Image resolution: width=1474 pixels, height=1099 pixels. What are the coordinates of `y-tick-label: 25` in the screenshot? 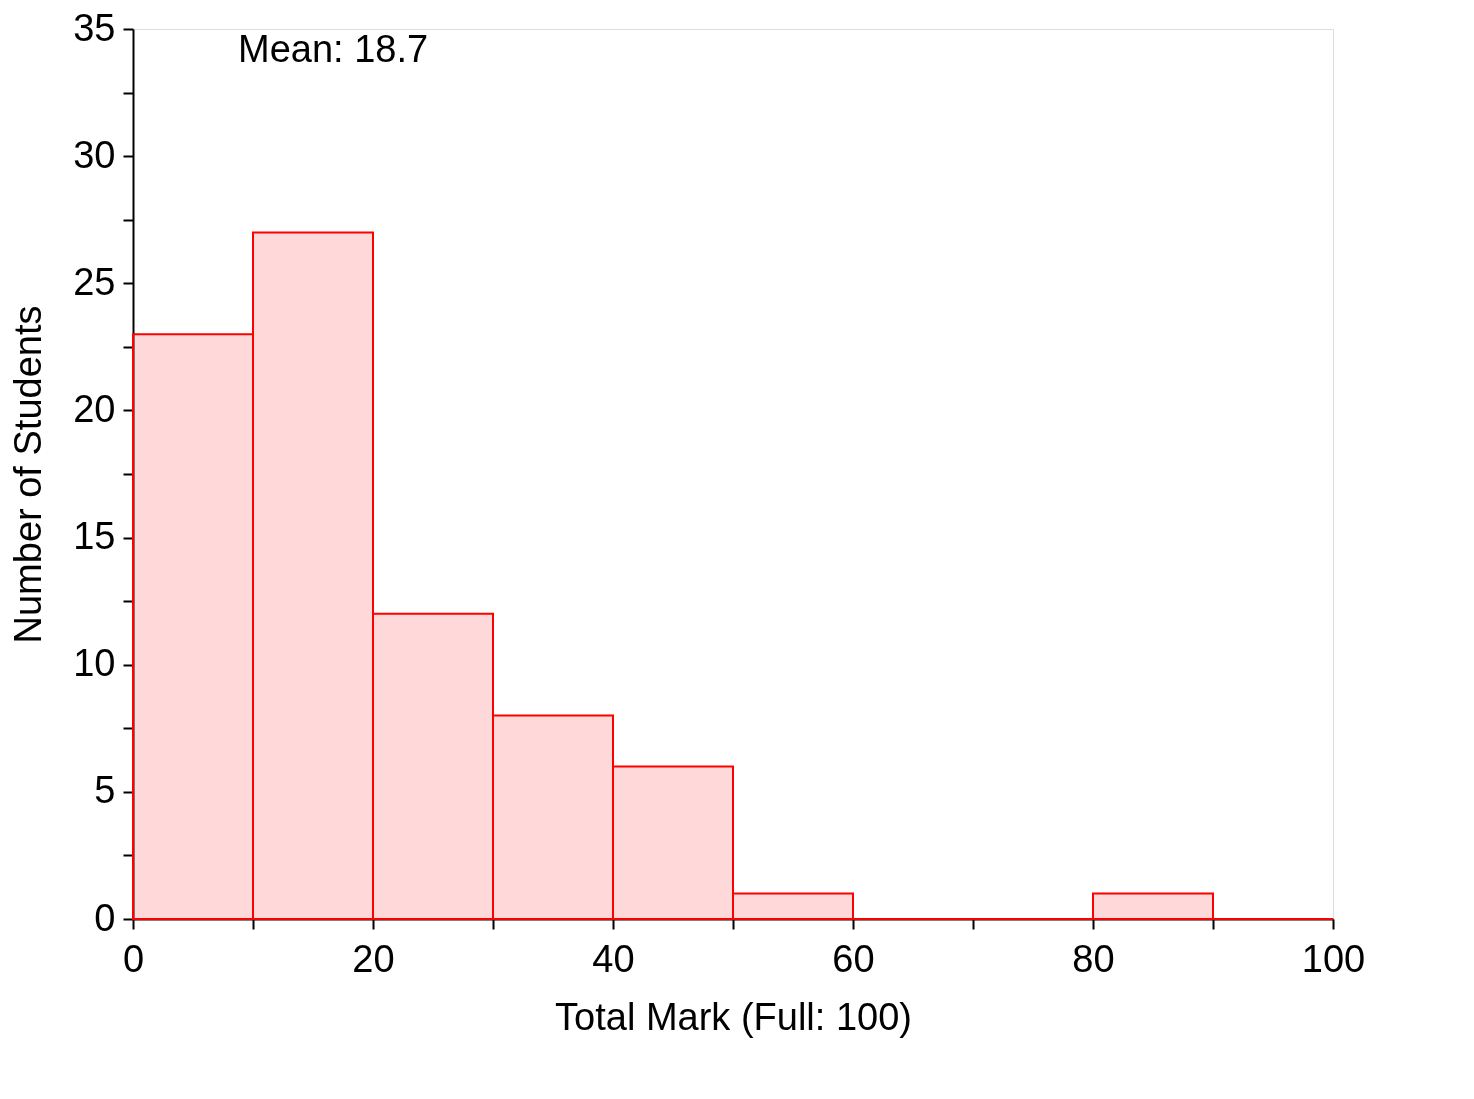 It's located at (94, 281).